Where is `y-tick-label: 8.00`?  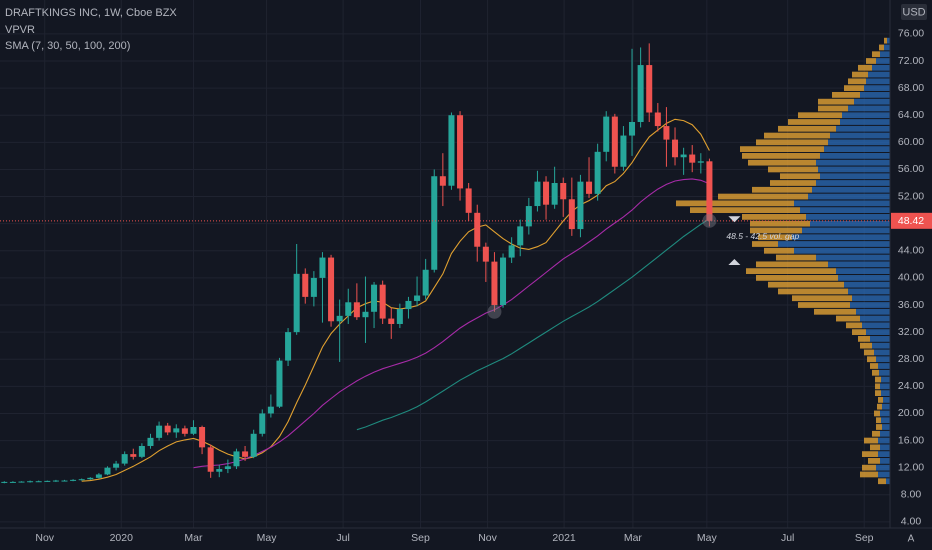
y-tick-label: 8.00 is located at coordinates (911, 495).